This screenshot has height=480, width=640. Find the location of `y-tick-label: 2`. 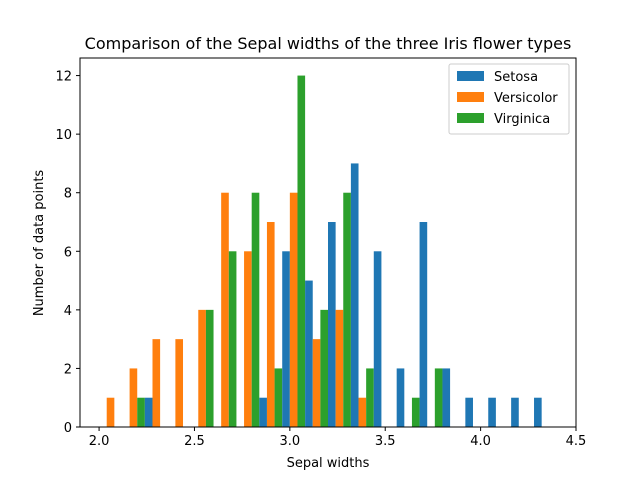

y-tick-label: 2 is located at coordinates (68, 369).